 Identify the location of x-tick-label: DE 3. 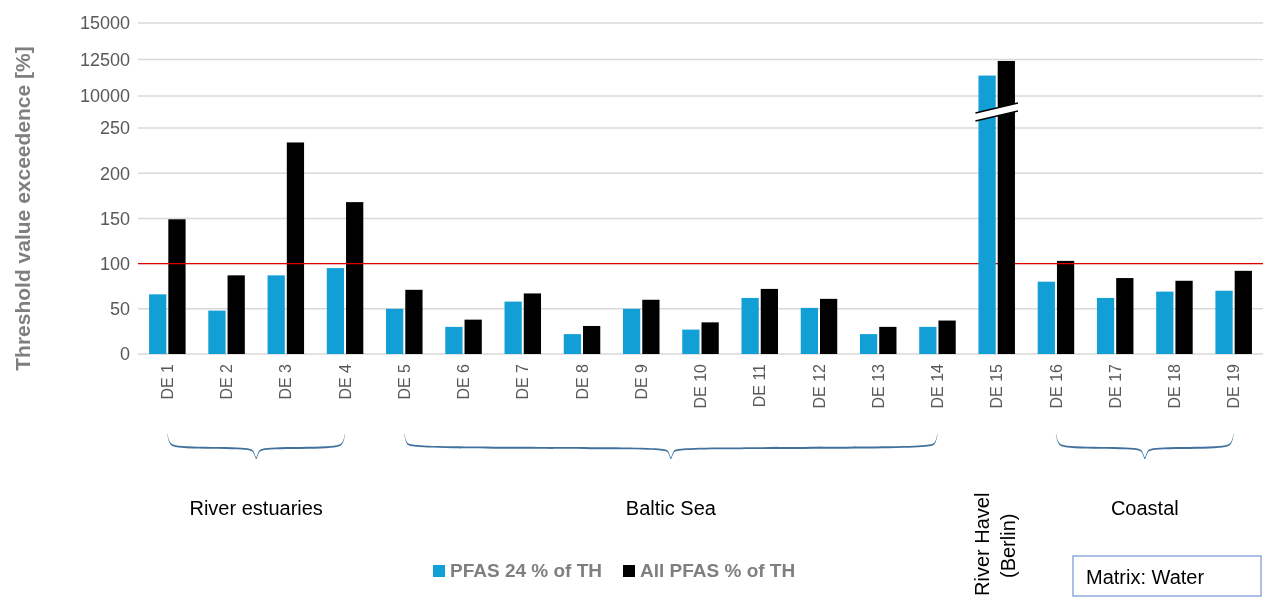
(286, 381).